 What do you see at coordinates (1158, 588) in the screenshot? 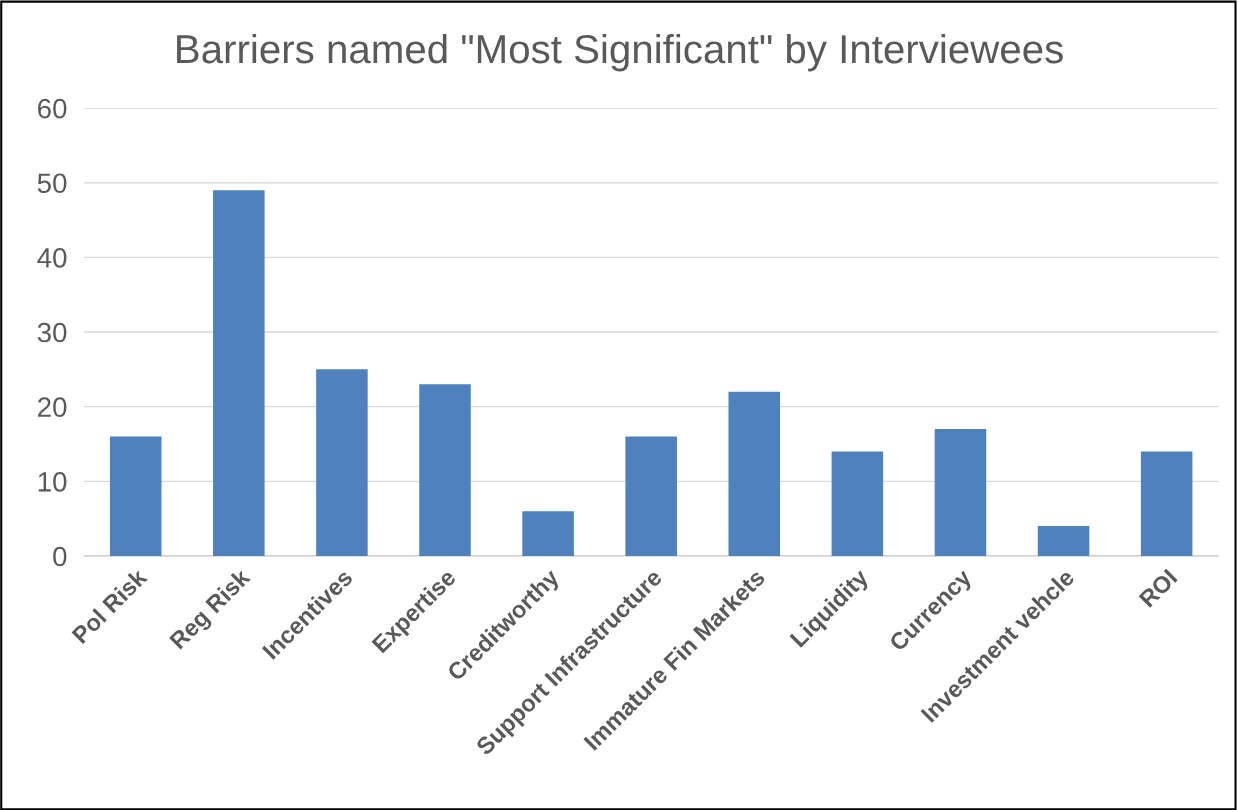
I see `x-tick-label: ROI` at bounding box center [1158, 588].